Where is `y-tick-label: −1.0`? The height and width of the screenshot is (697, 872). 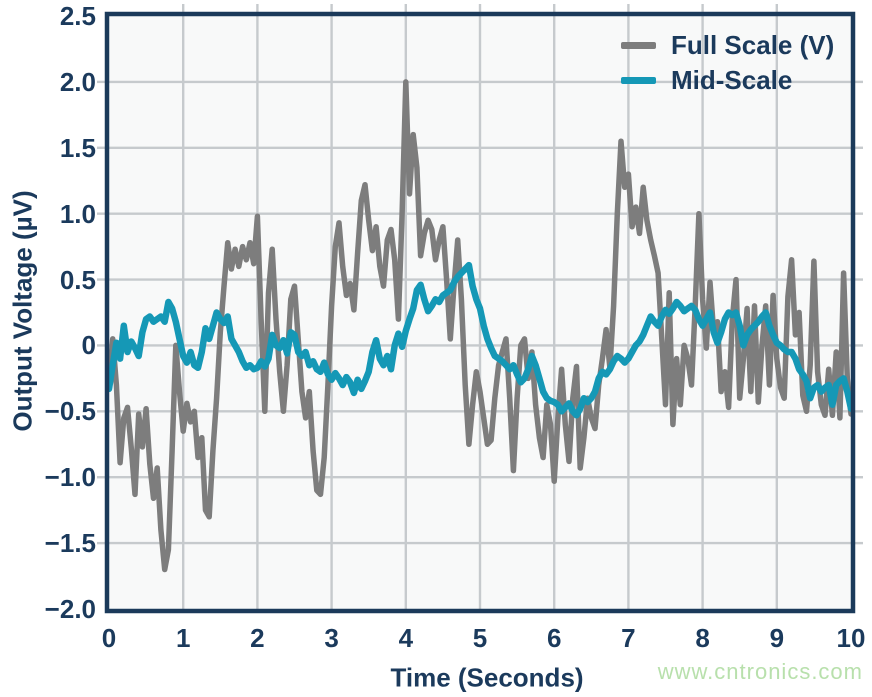
y-tick-label: −1.0 is located at coordinates (70, 477).